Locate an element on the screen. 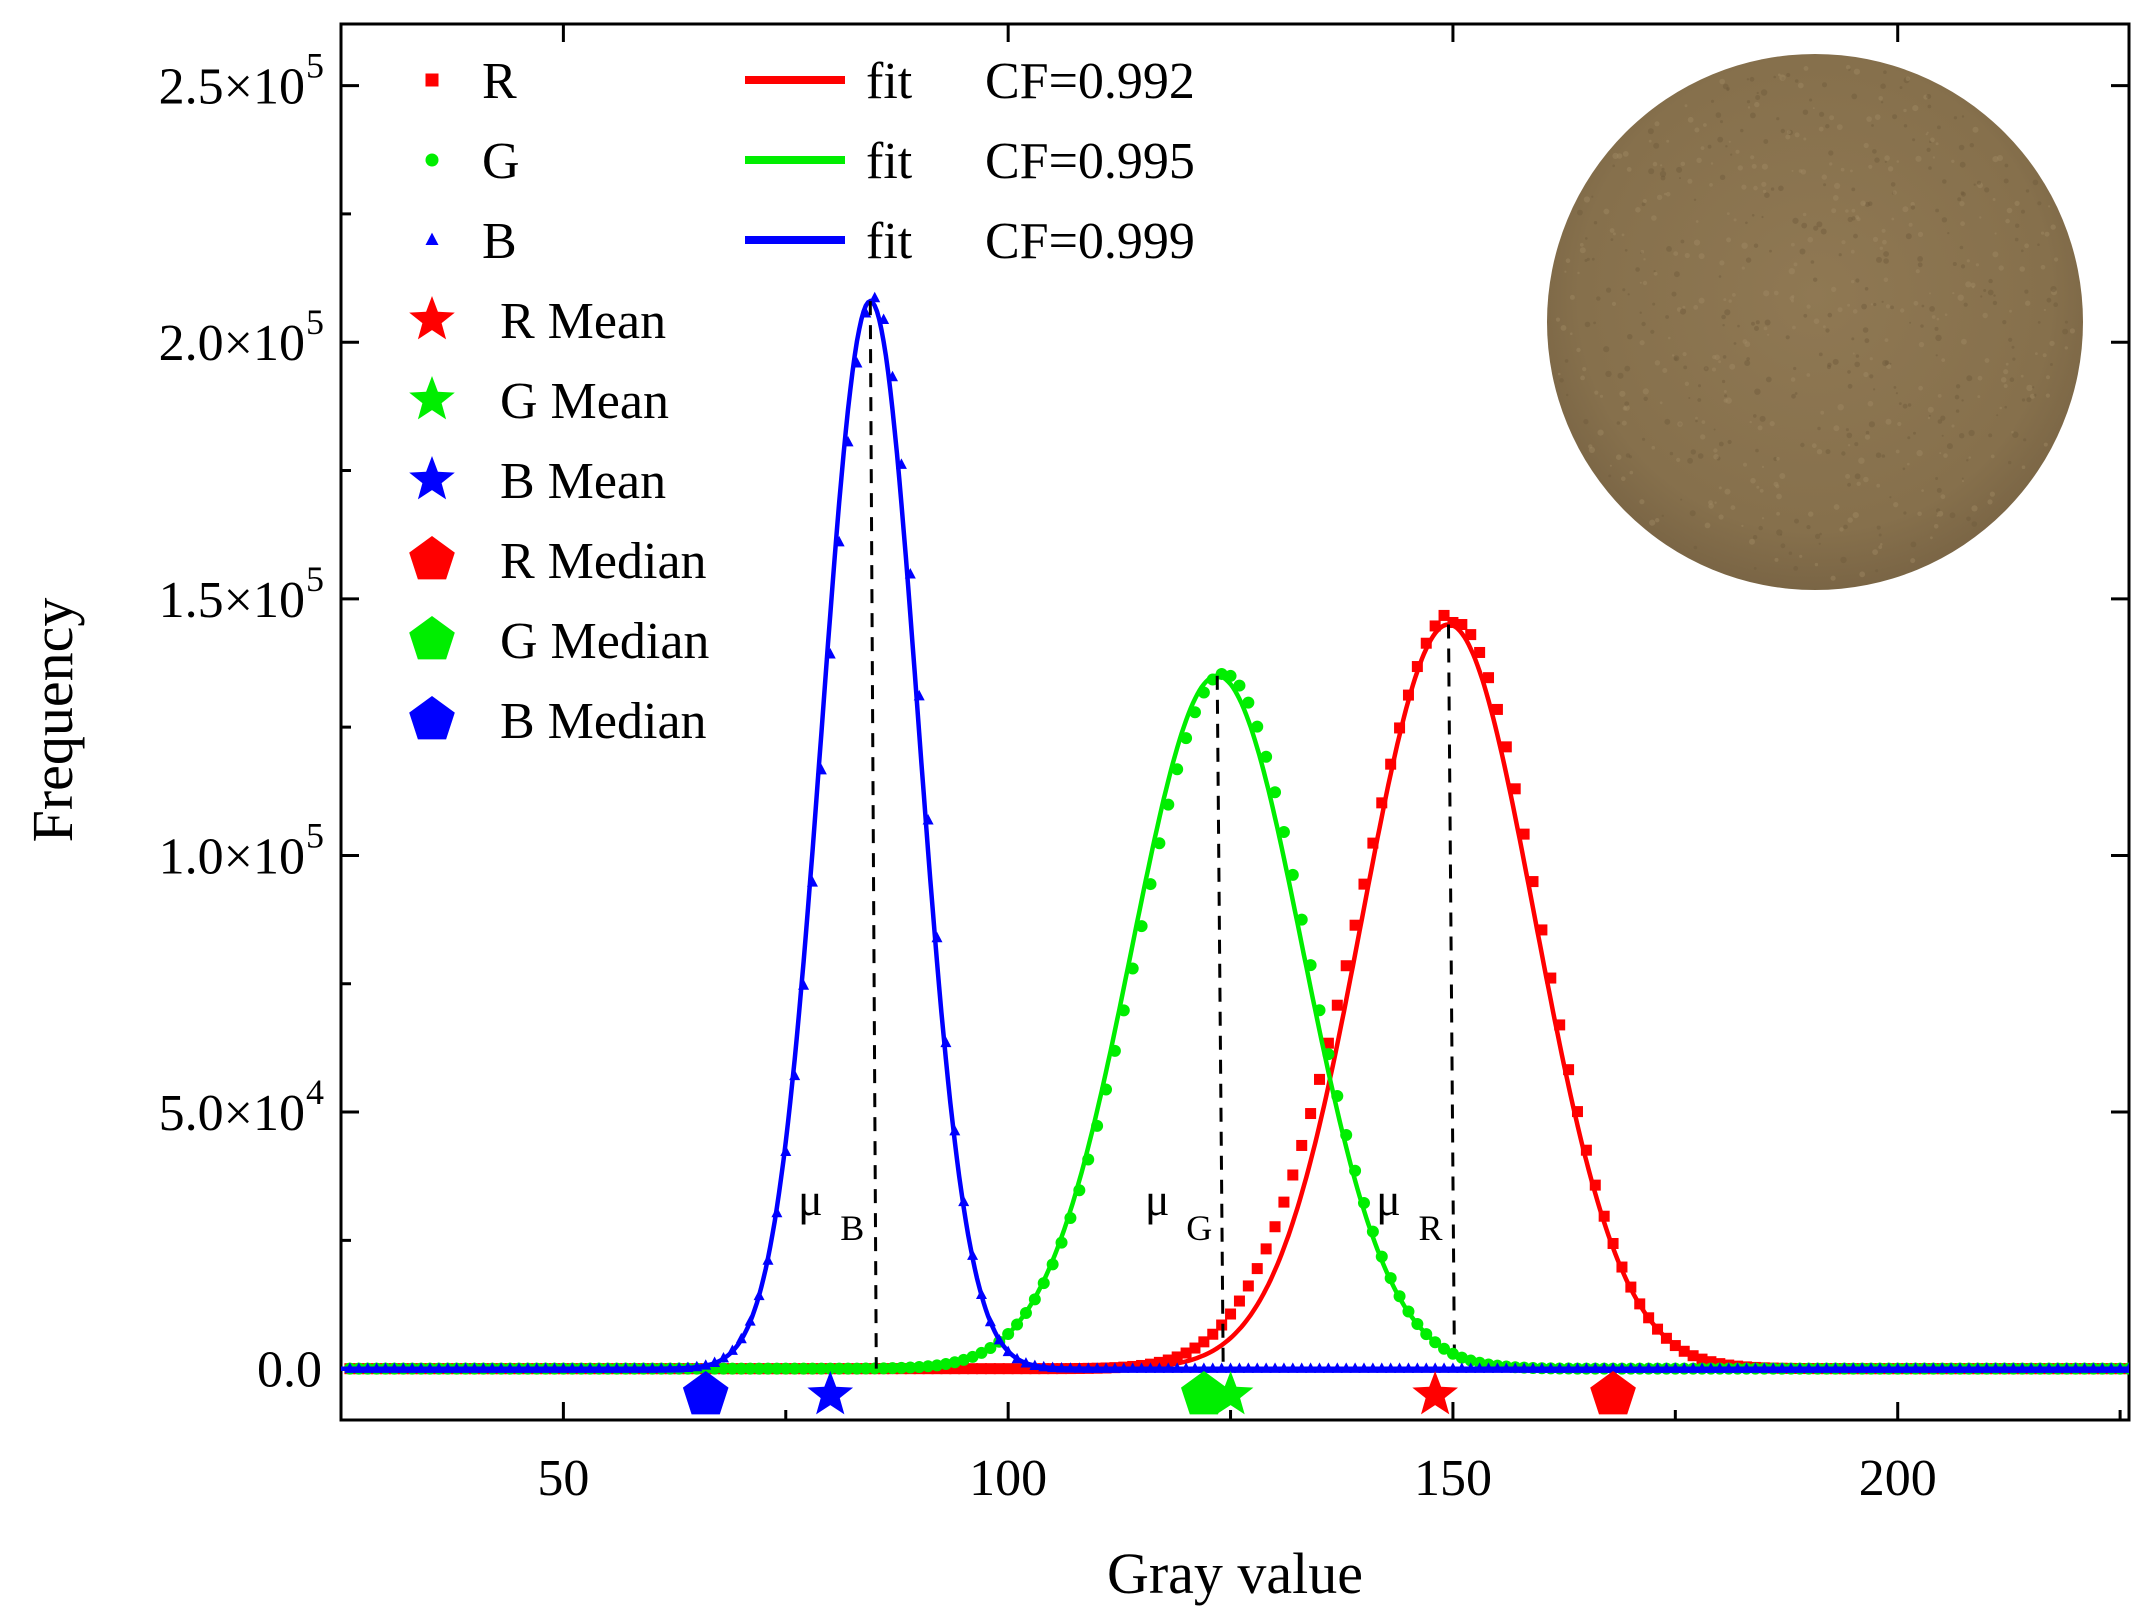 This screenshot has width=2148, height=1623. mu-line-R is located at coordinates (1451, 996).